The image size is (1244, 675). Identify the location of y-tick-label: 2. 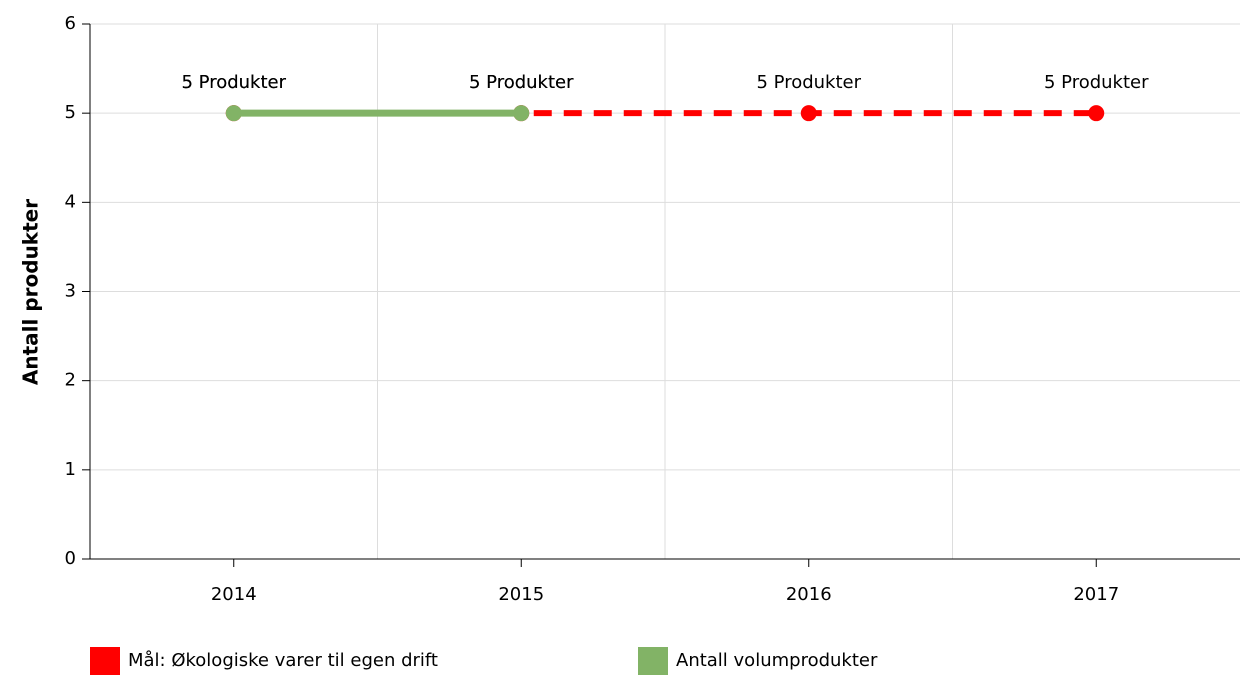
(70, 380).